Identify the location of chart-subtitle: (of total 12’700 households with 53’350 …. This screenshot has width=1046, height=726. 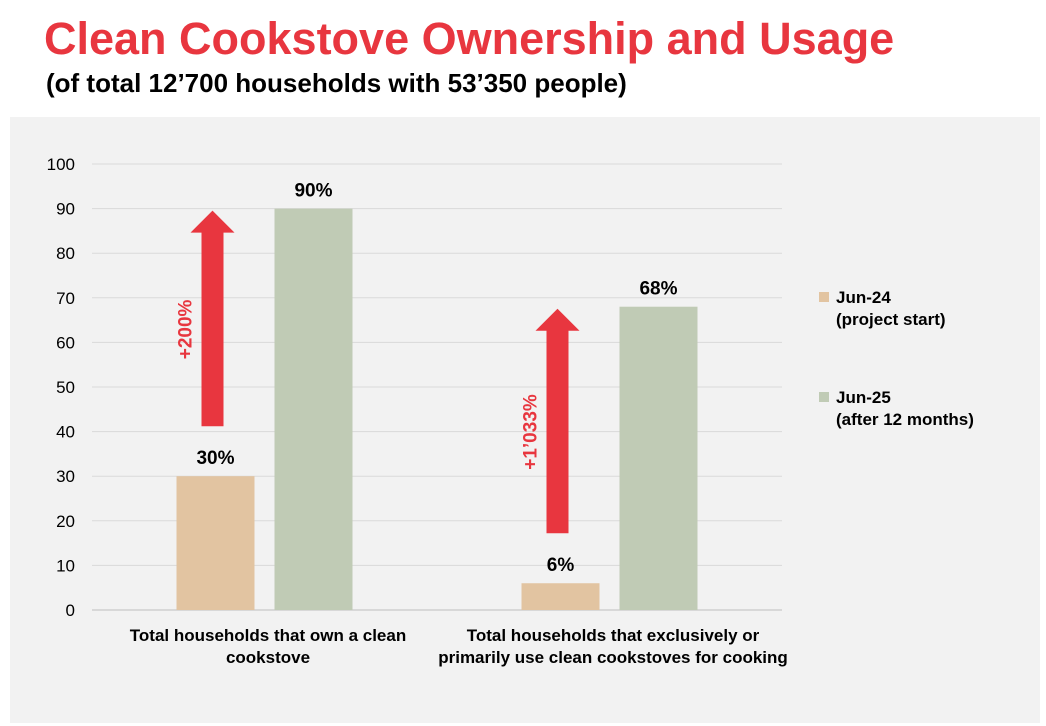
(336, 83).